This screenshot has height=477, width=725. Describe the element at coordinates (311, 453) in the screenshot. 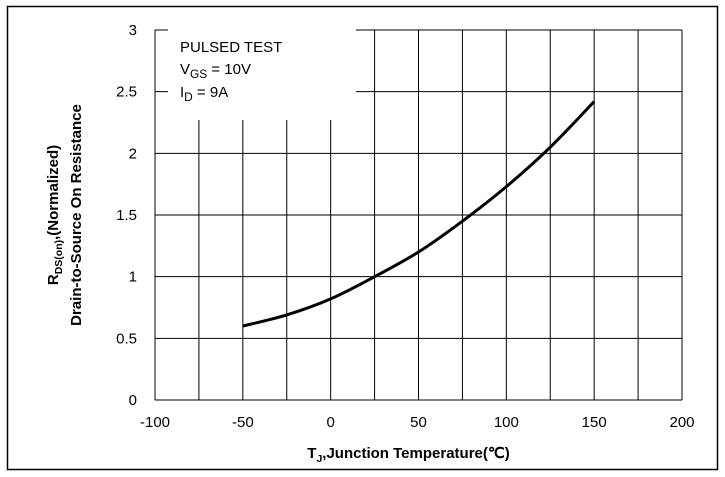

I see `text-main: T` at that location.